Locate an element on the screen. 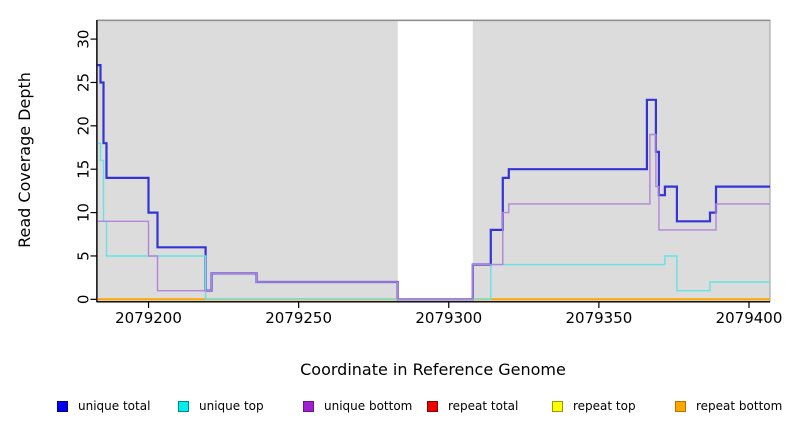 This screenshot has height=432, width=792. x-tick-label: 2079200 is located at coordinates (148, 318).